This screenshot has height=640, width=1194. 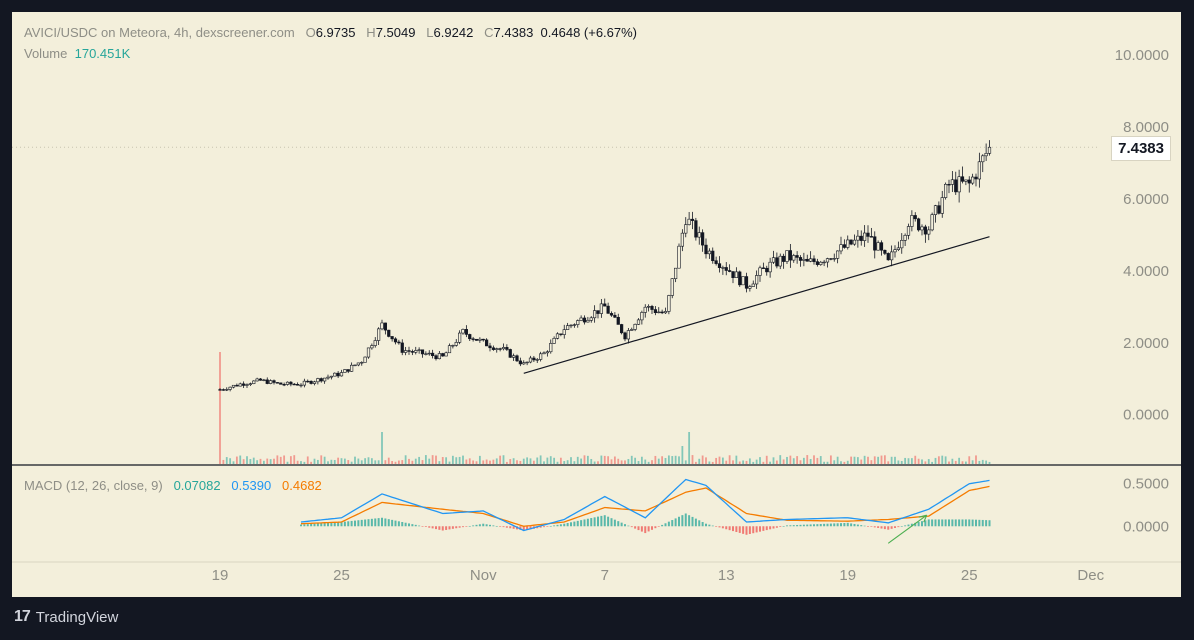 I want to click on tradingview-logo-icon: 17, so click(x=22, y=616).